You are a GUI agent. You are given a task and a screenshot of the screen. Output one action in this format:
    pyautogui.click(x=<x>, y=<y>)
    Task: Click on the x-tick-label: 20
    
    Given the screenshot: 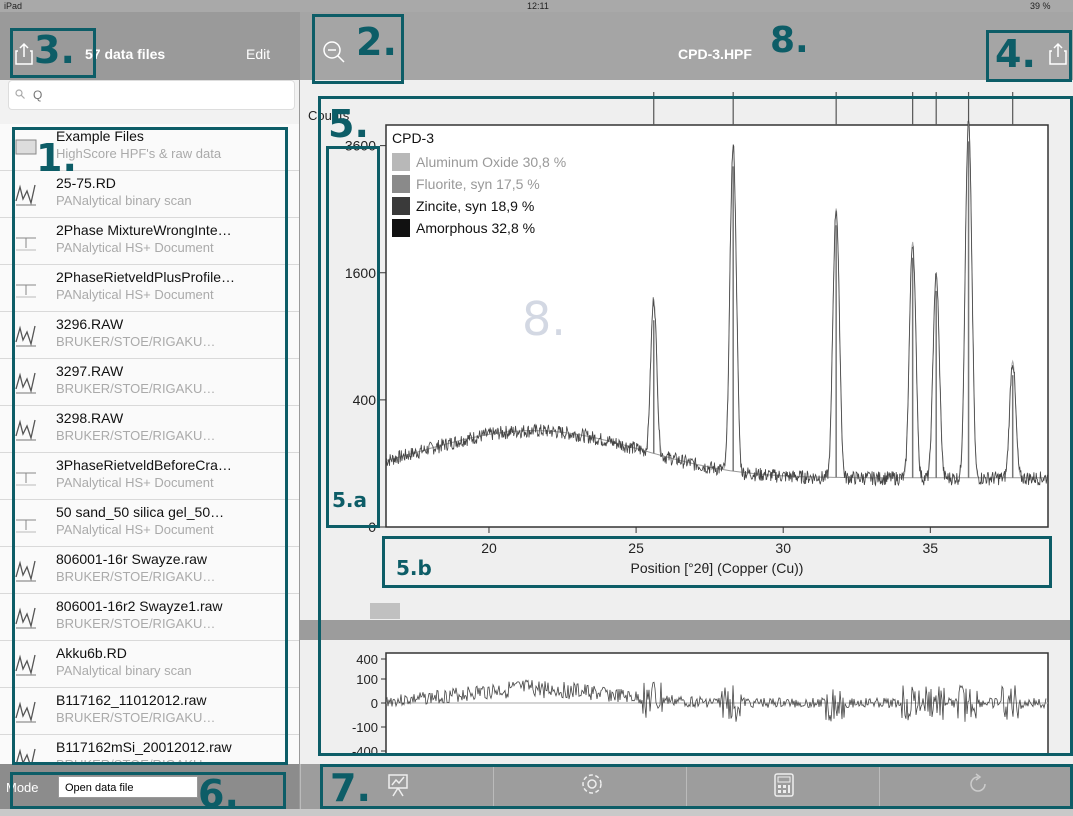 What is the action you would take?
    pyautogui.click(x=489, y=548)
    